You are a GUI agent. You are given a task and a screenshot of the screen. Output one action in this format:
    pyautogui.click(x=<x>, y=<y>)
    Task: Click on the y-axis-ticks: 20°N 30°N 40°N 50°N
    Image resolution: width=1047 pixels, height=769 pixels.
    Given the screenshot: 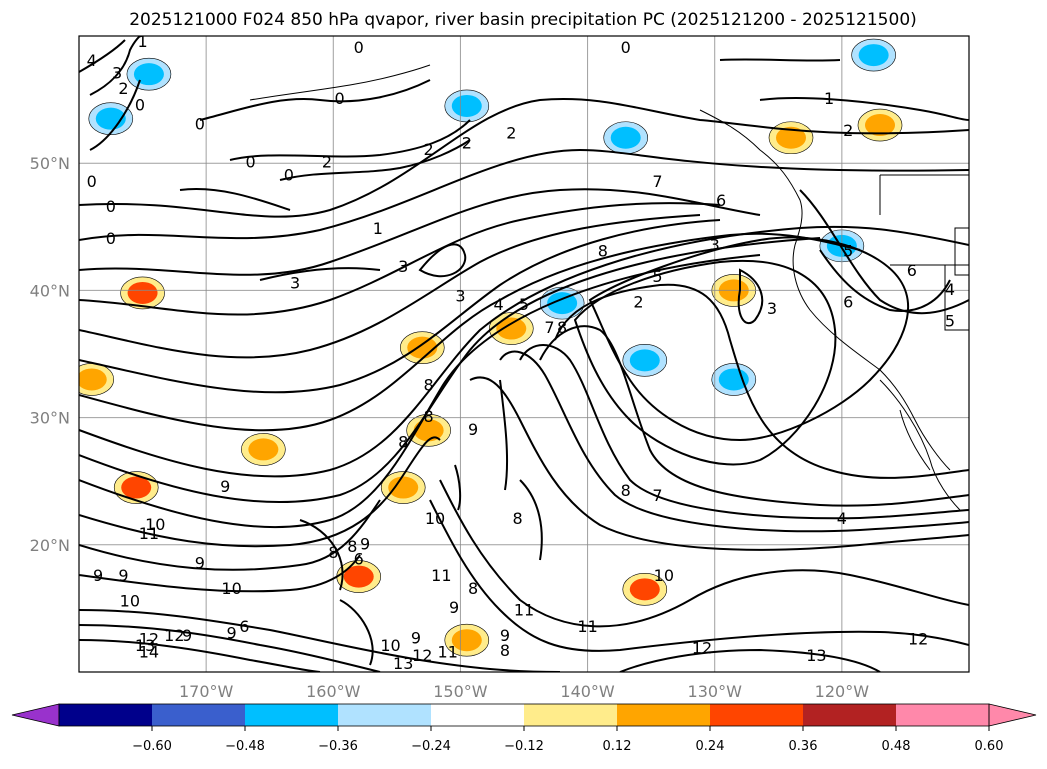 What is the action you would take?
    pyautogui.click(x=50, y=354)
    